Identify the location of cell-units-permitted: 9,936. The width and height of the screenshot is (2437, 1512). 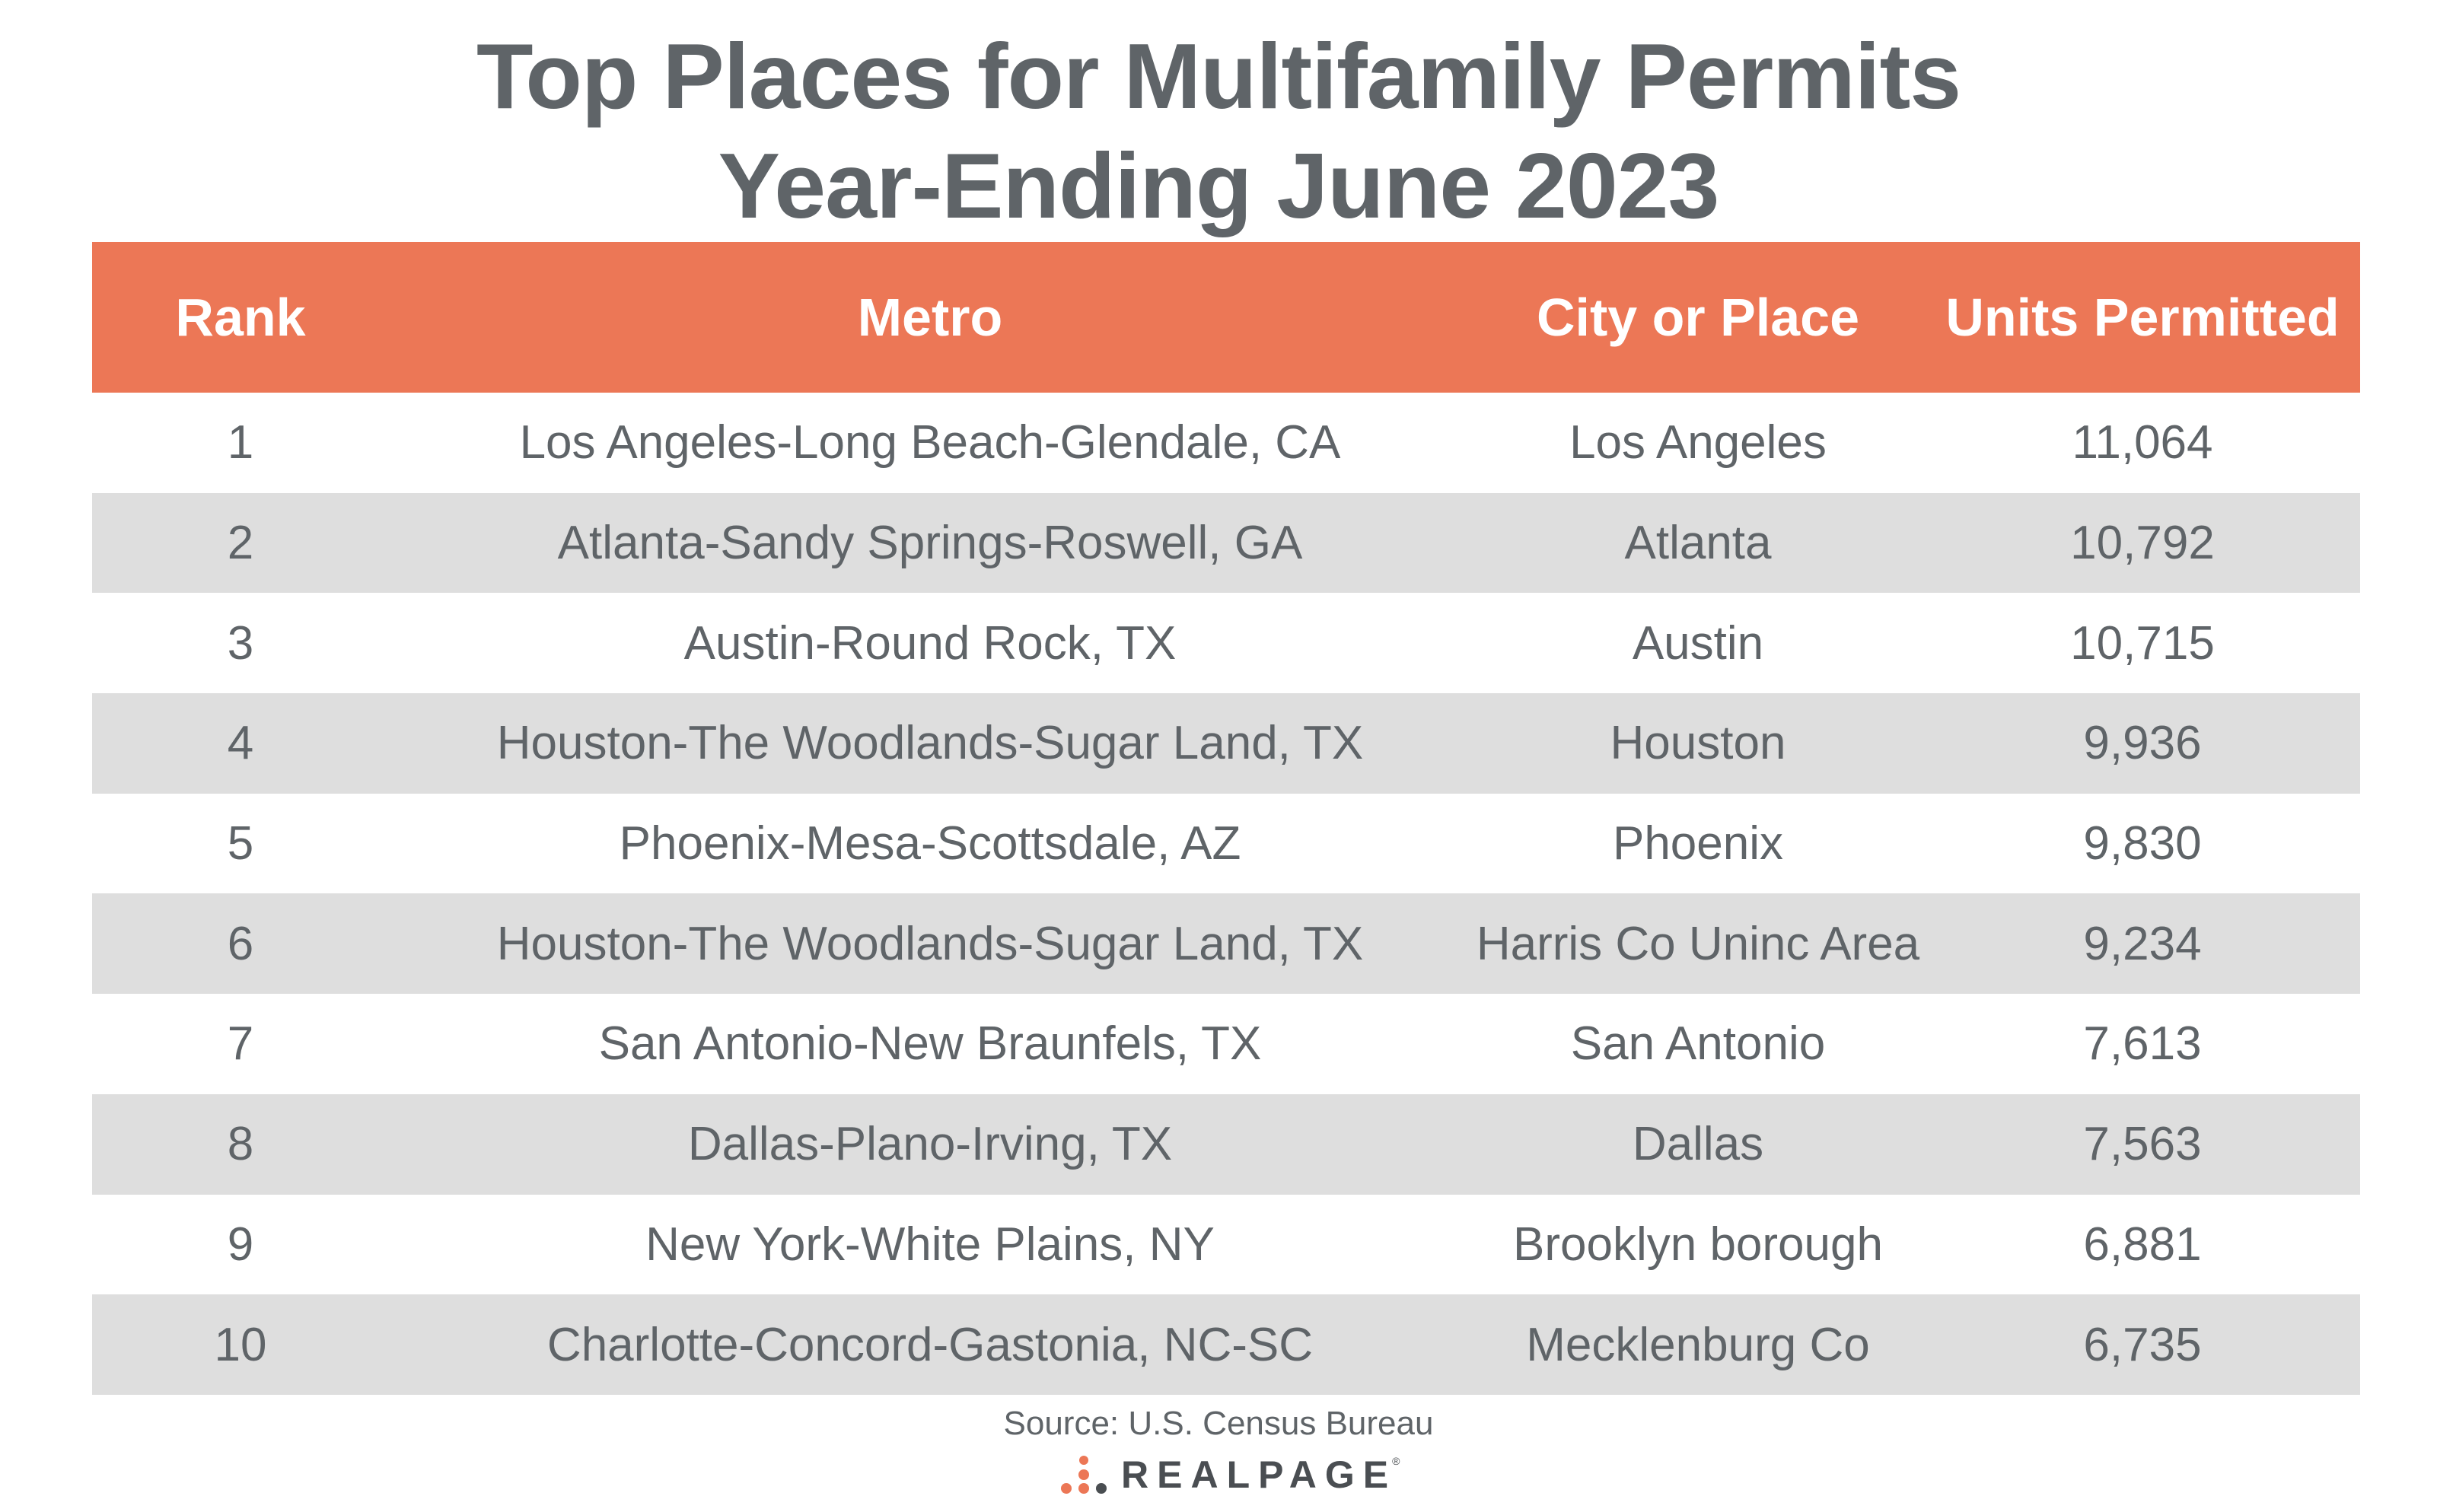
(2142, 743).